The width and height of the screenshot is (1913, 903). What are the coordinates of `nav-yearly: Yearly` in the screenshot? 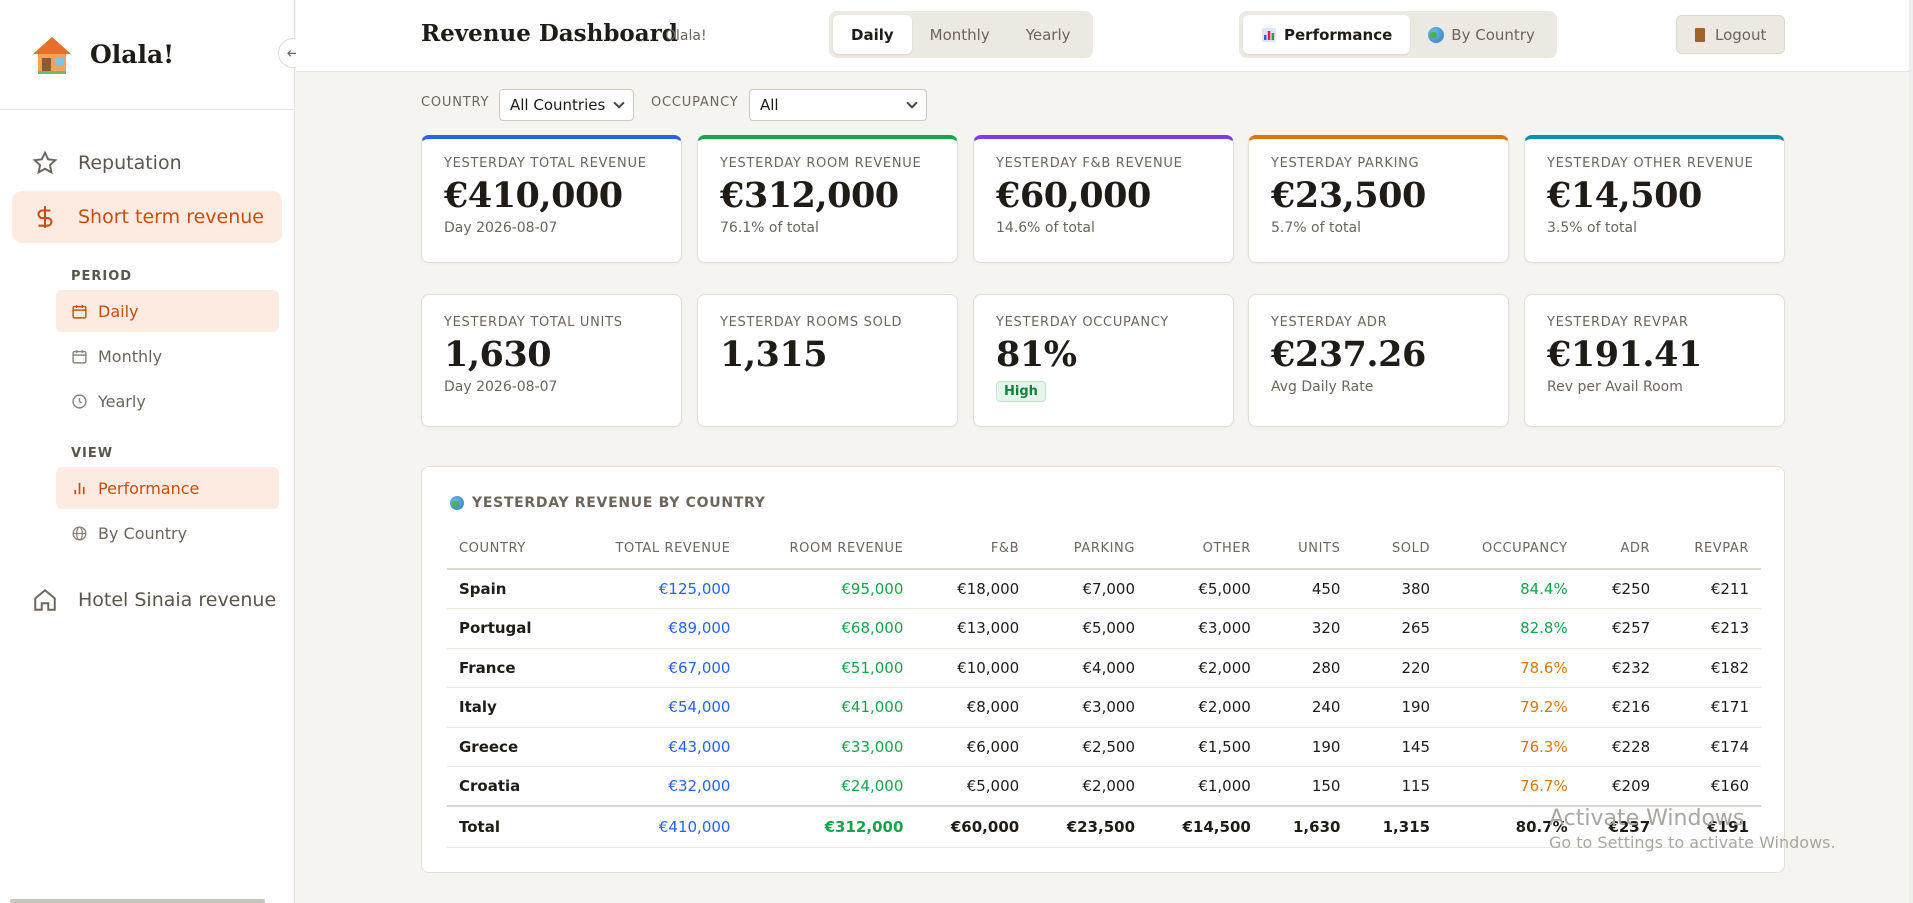 It's located at (167, 401).